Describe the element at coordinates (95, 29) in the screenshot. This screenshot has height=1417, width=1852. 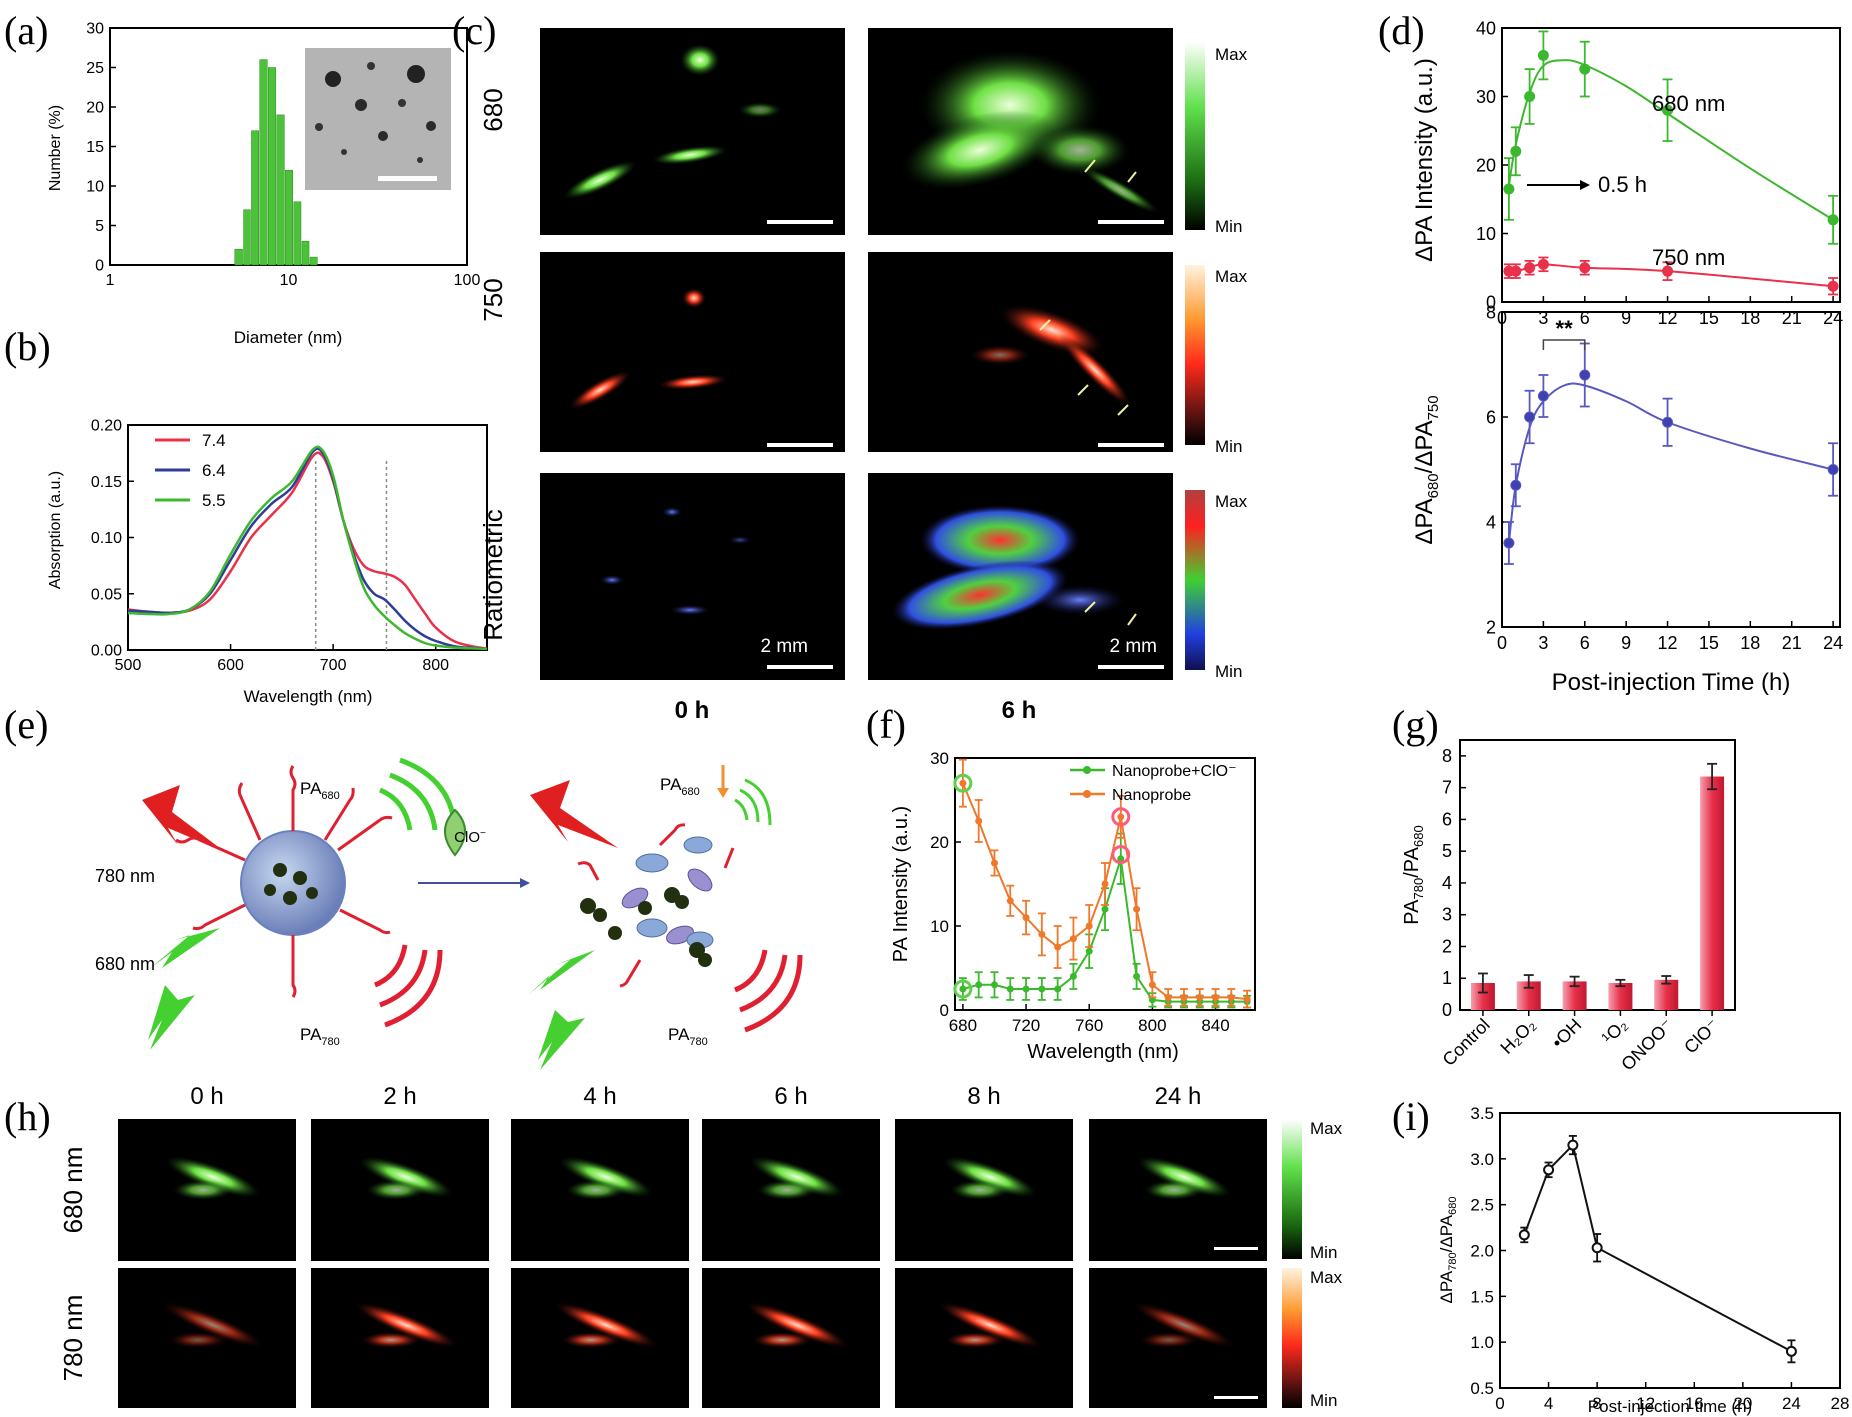
I see `y-tick-label: 30` at that location.